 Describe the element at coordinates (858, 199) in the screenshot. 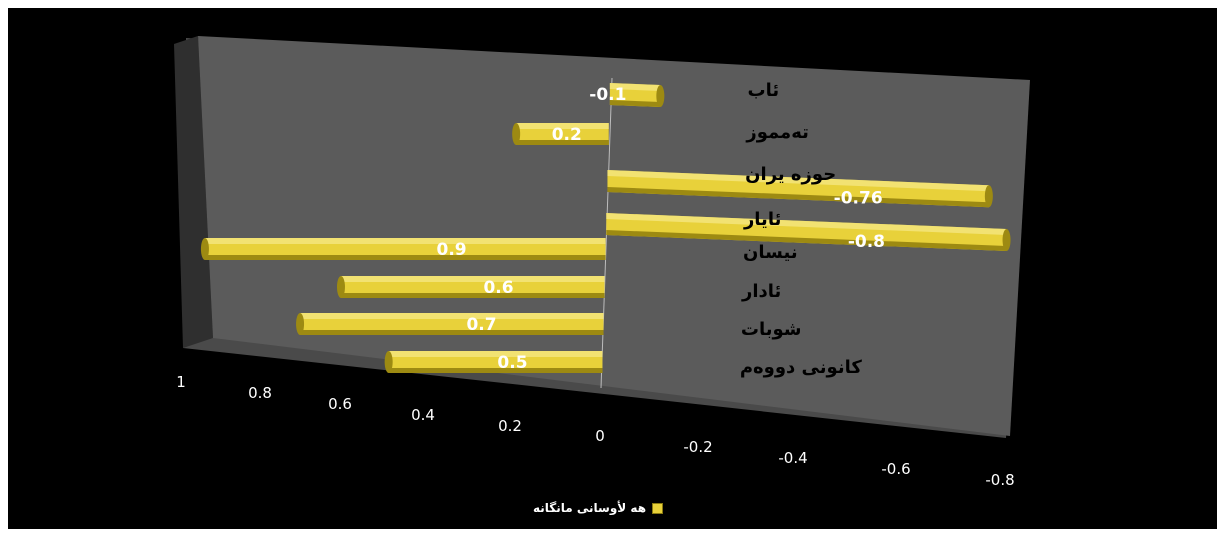

I see `data-label: -0.76` at that location.